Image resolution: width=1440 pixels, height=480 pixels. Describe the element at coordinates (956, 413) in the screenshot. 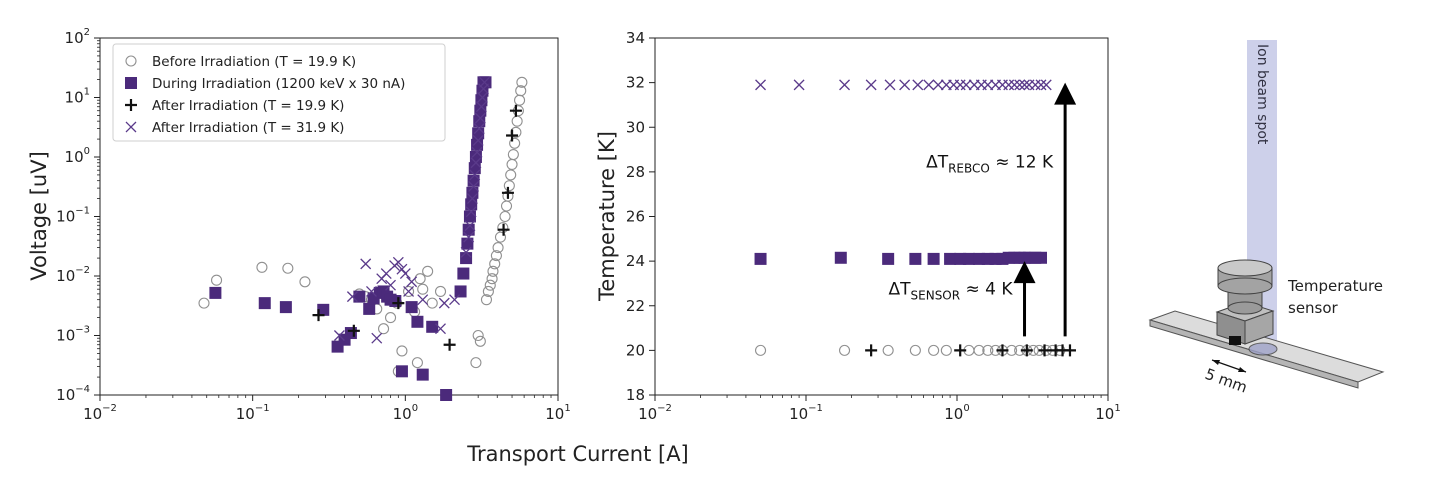

I see `temperature-x-tick-label: 10⁰` at that location.